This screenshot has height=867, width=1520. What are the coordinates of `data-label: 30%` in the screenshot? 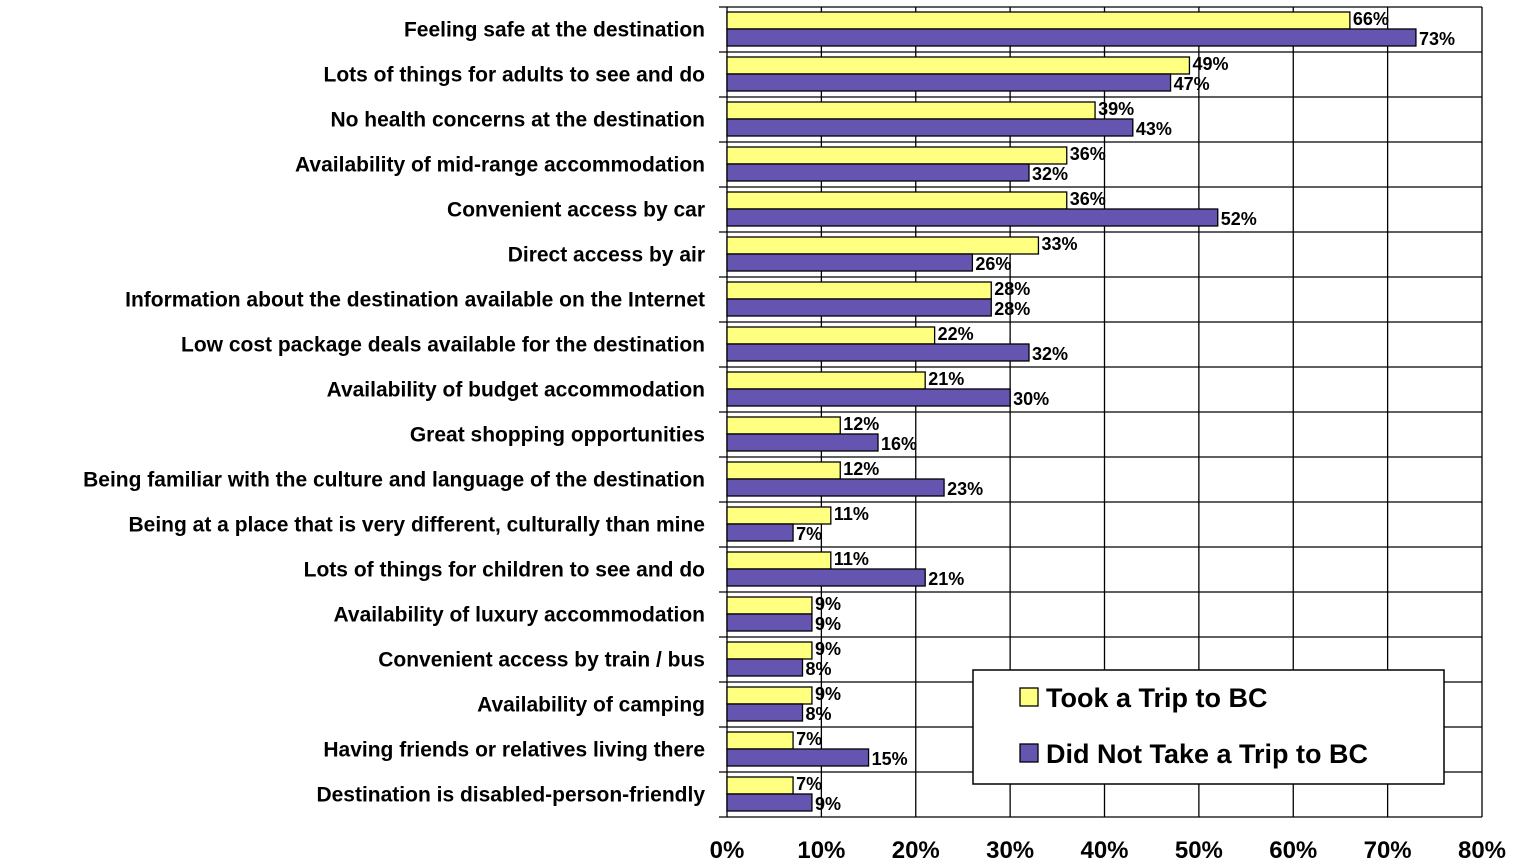 It's located at (1031, 399).